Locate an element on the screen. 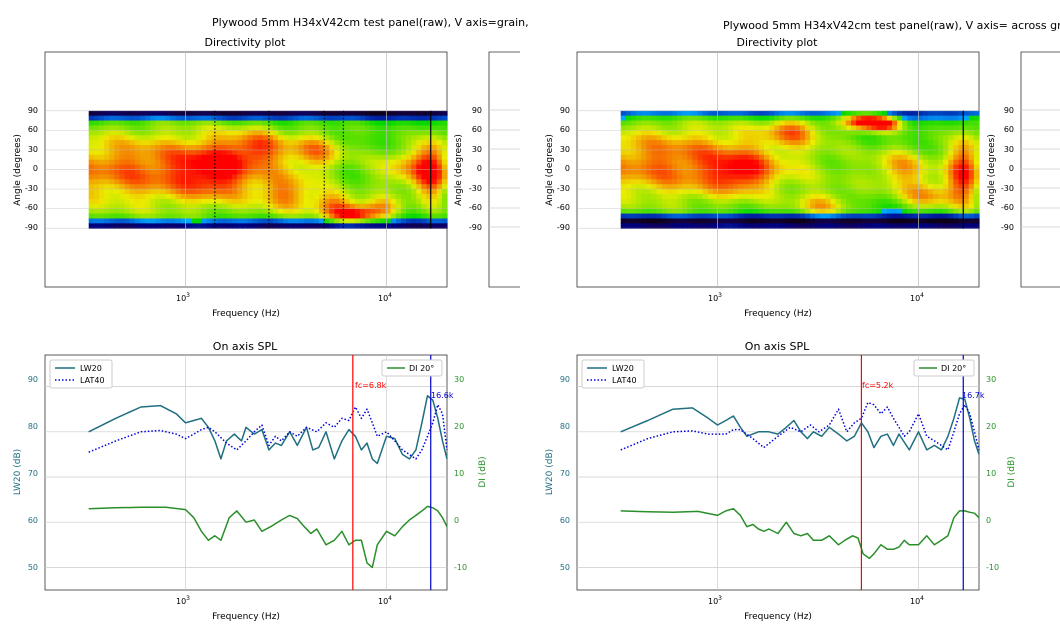  ytick-label: -90 is located at coordinates (475, 227).